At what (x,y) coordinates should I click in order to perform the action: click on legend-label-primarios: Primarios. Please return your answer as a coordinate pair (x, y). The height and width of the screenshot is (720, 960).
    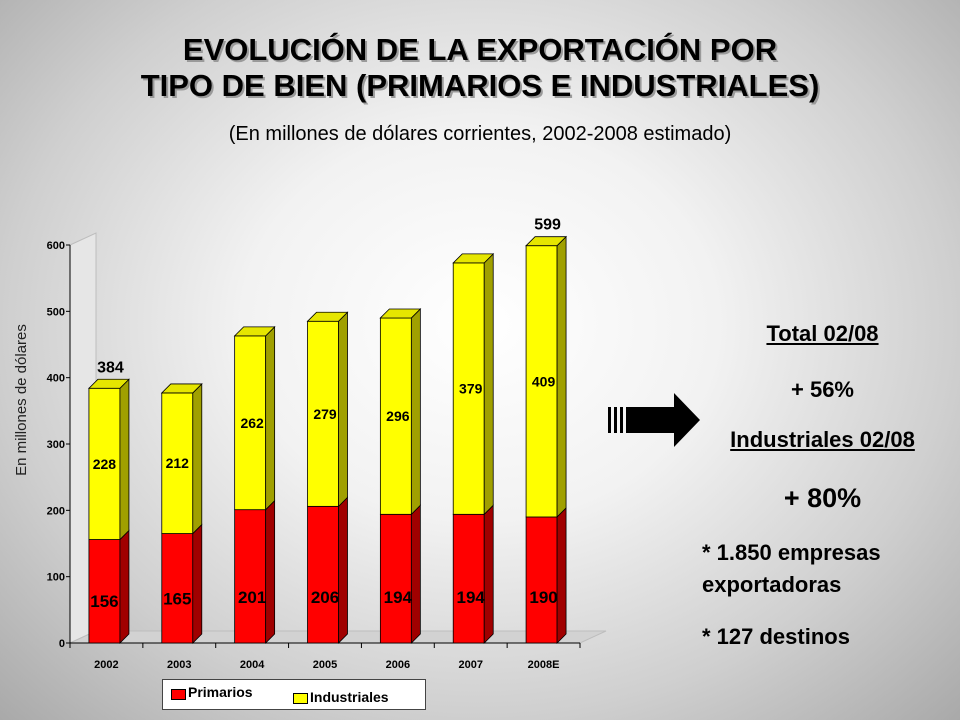
    Looking at the image, I should click on (220, 692).